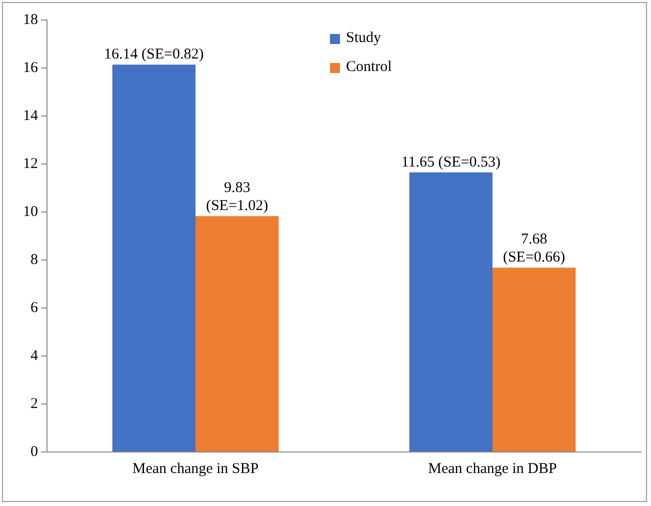 The height and width of the screenshot is (506, 651). I want to click on legend-label: Study, so click(364, 38).